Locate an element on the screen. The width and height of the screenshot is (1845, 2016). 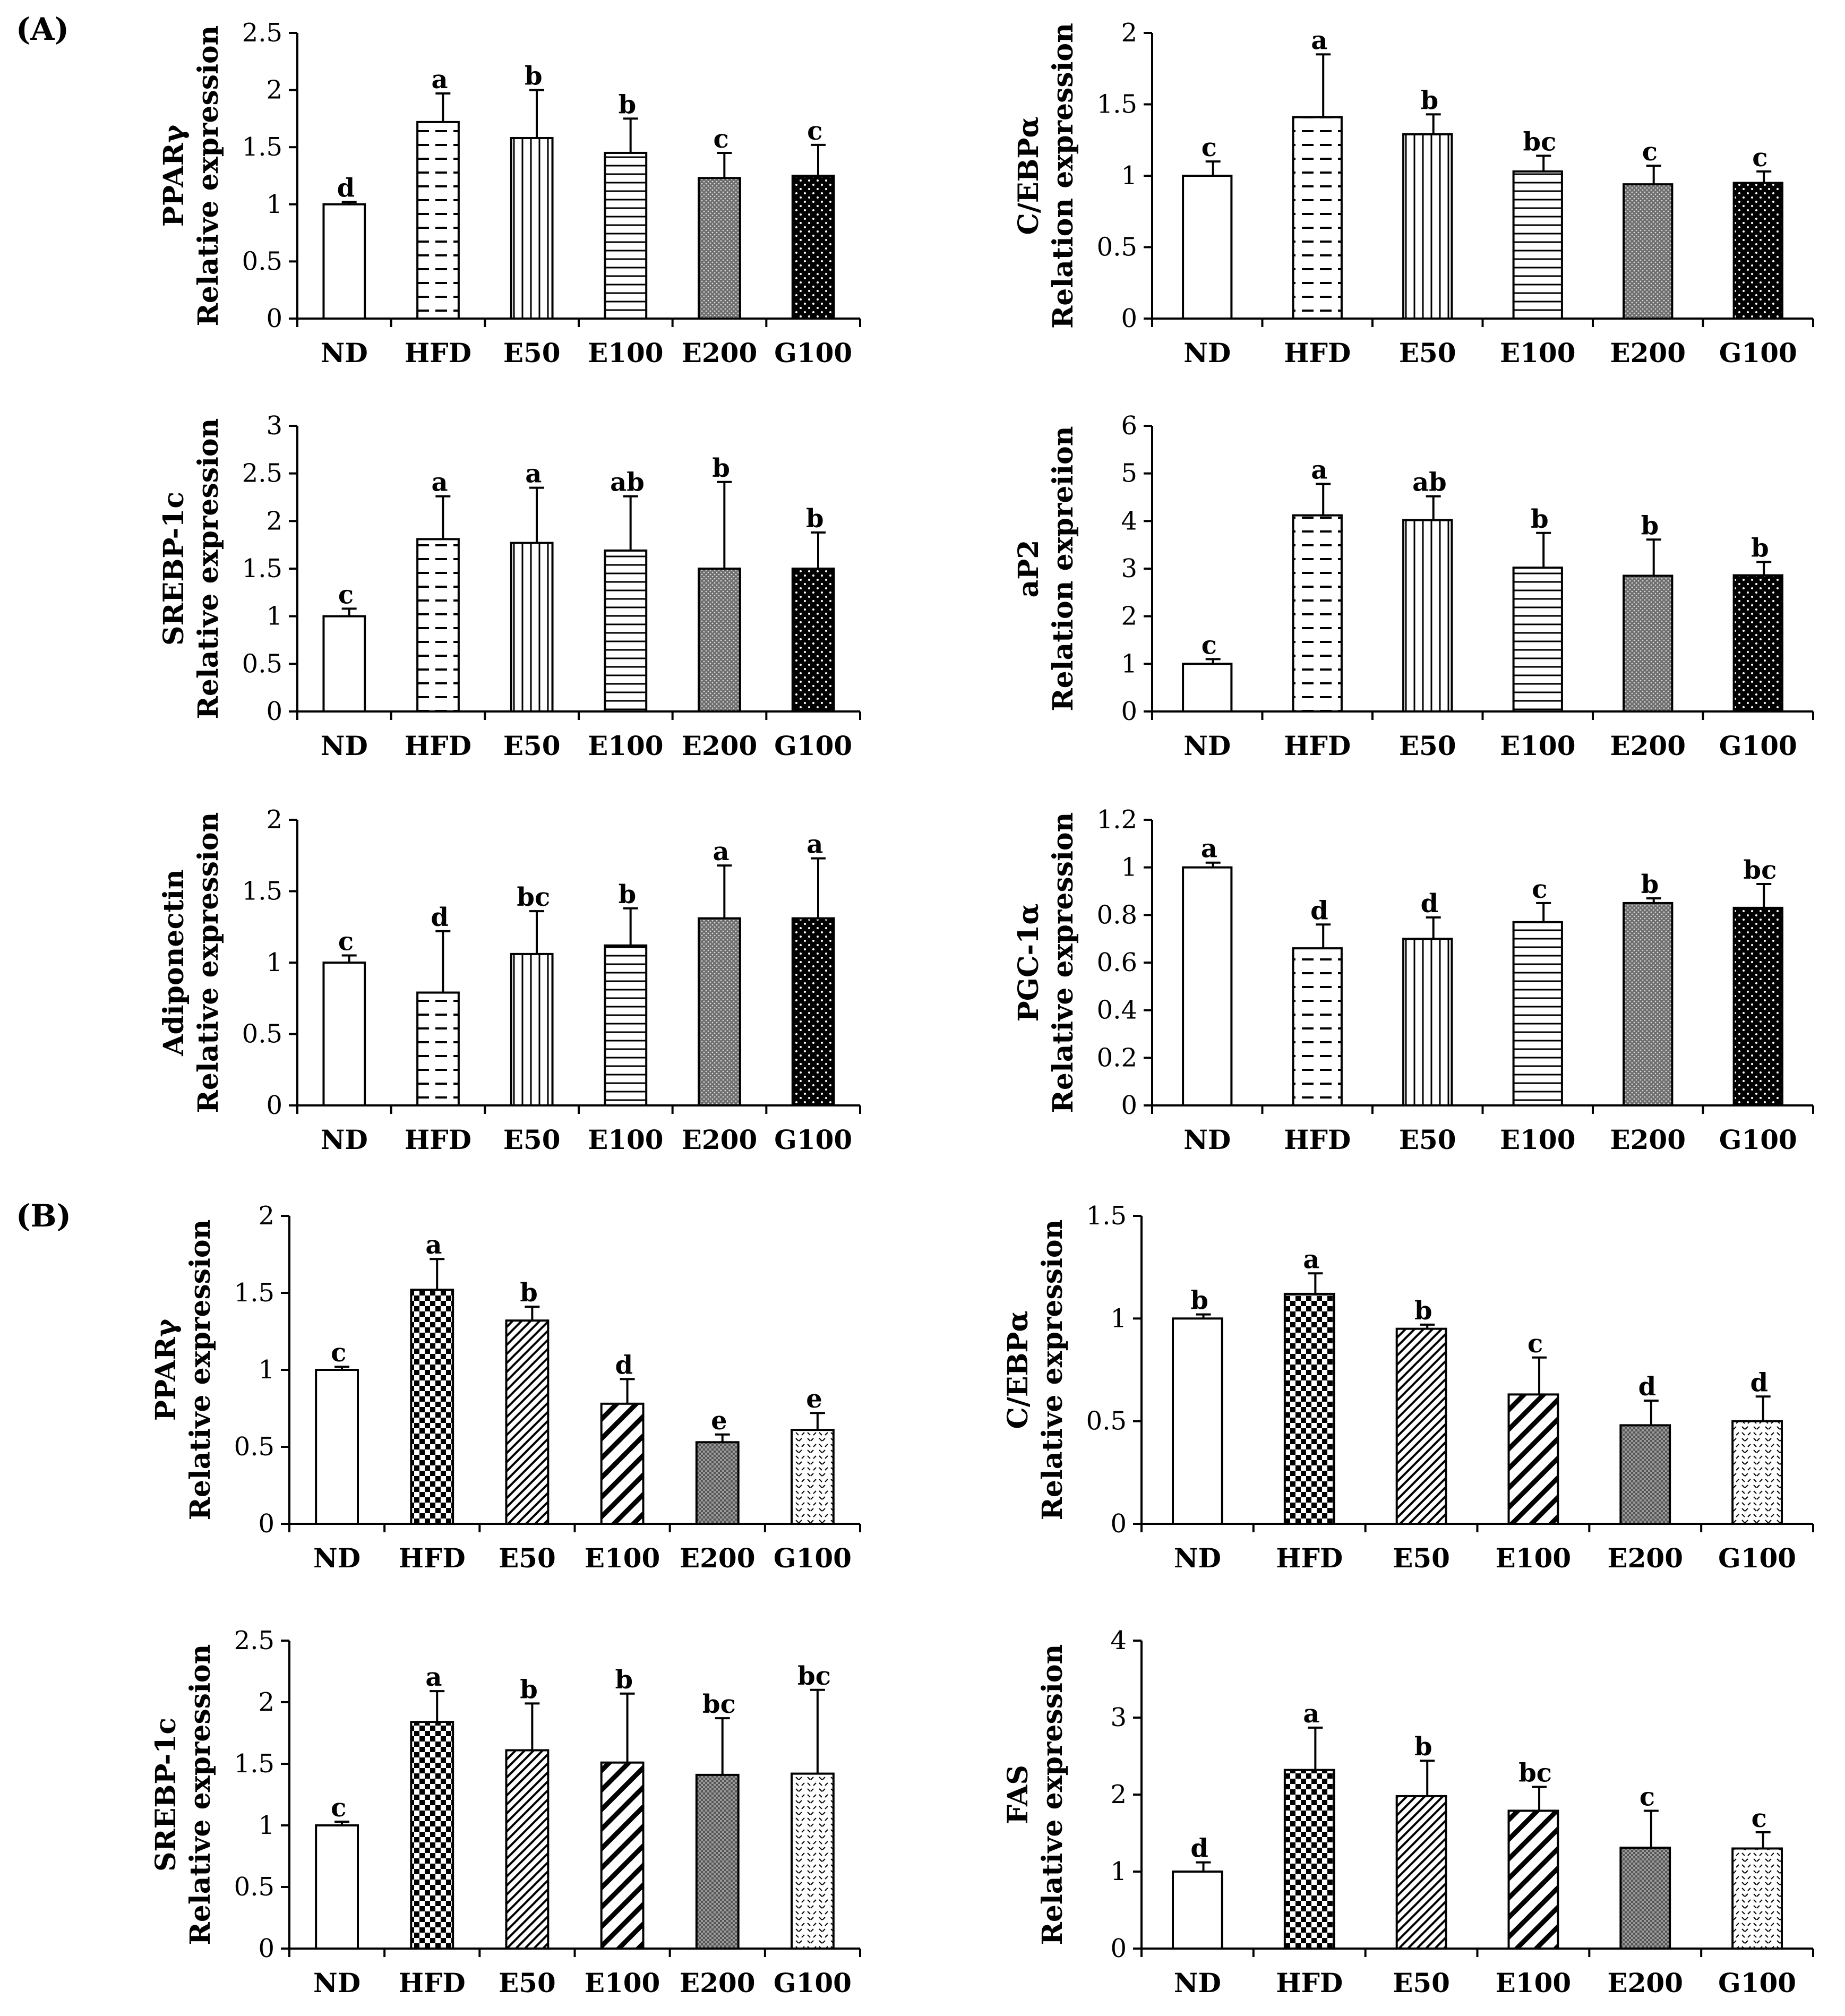
y-tick-label: 2.5 is located at coordinates (262, 474).